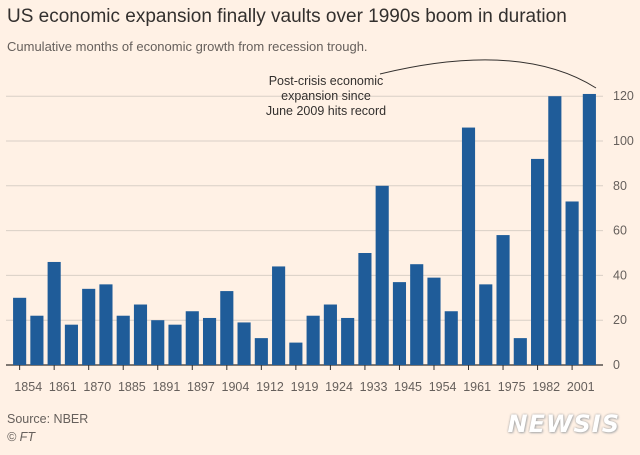  I want to click on x-tick-label: 1919, so click(305, 387).